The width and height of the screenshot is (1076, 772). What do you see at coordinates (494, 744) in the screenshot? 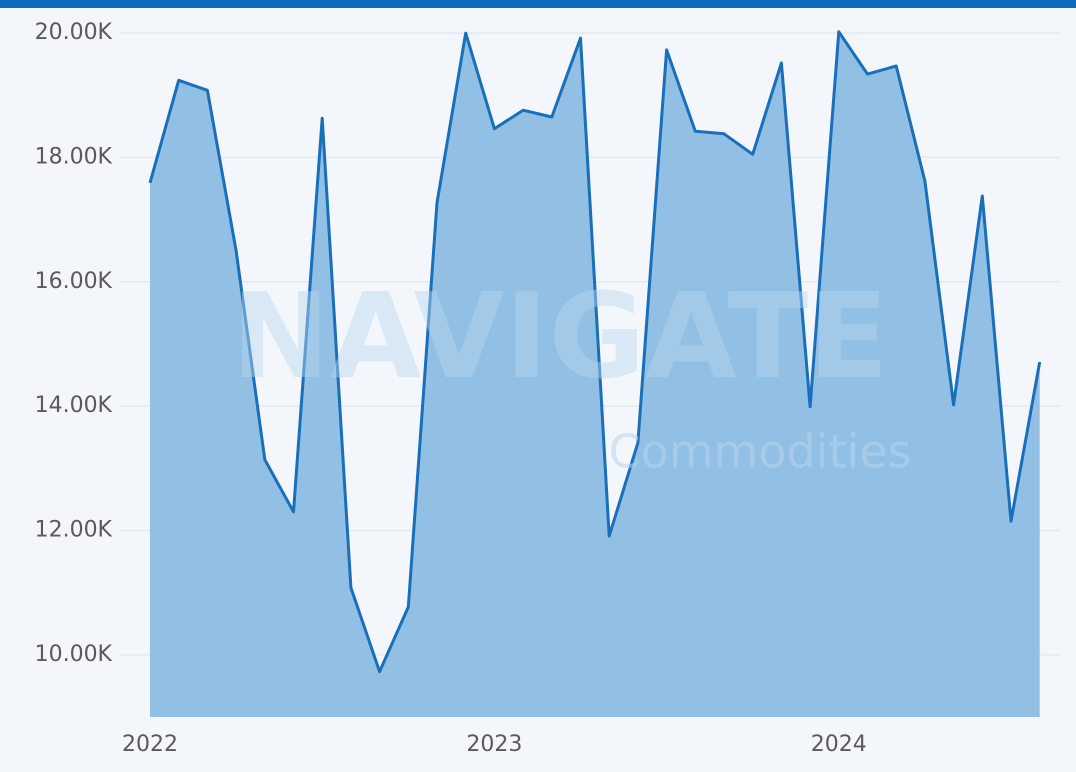
I see `x-tick-label: 2023` at bounding box center [494, 744].